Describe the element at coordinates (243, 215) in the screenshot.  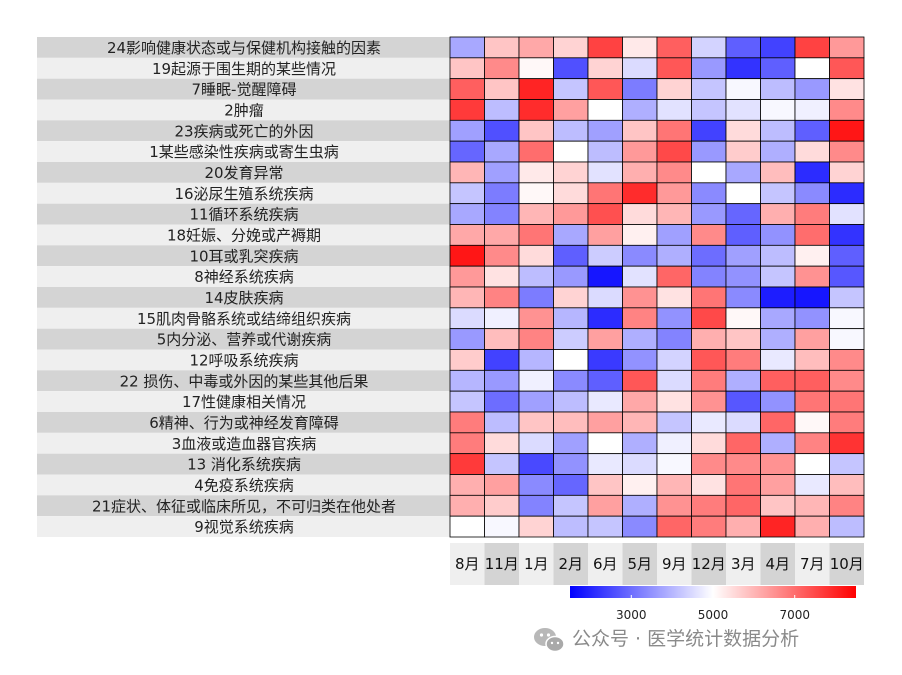
I see `row-label: 11循环系统疾病` at that location.